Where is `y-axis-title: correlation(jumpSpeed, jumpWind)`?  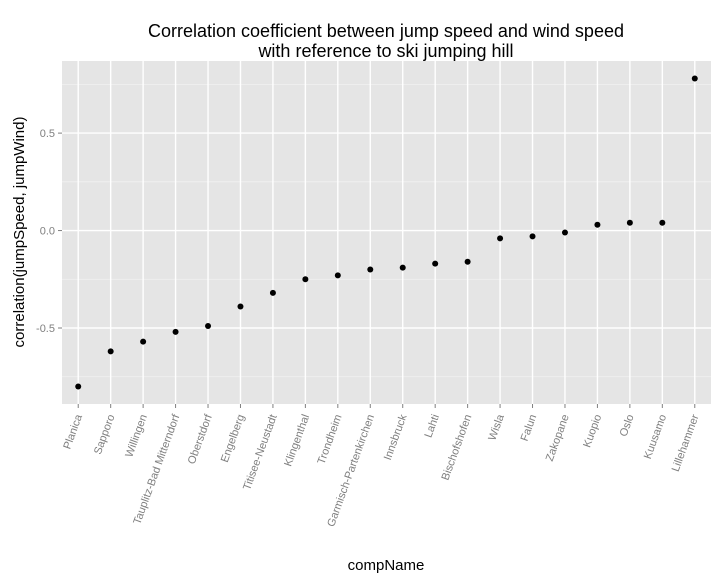
y-axis-title: correlation(jumpSpeed, jumpWind) is located at coordinates (19, 232).